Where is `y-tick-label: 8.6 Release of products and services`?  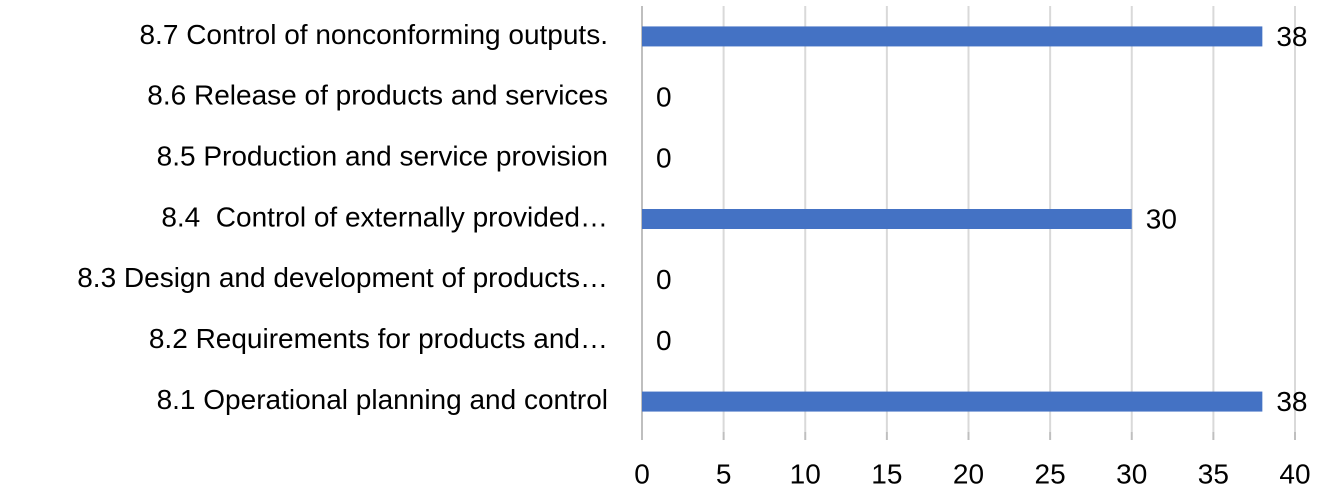 y-tick-label: 8.6 Release of products and services is located at coordinates (377, 95).